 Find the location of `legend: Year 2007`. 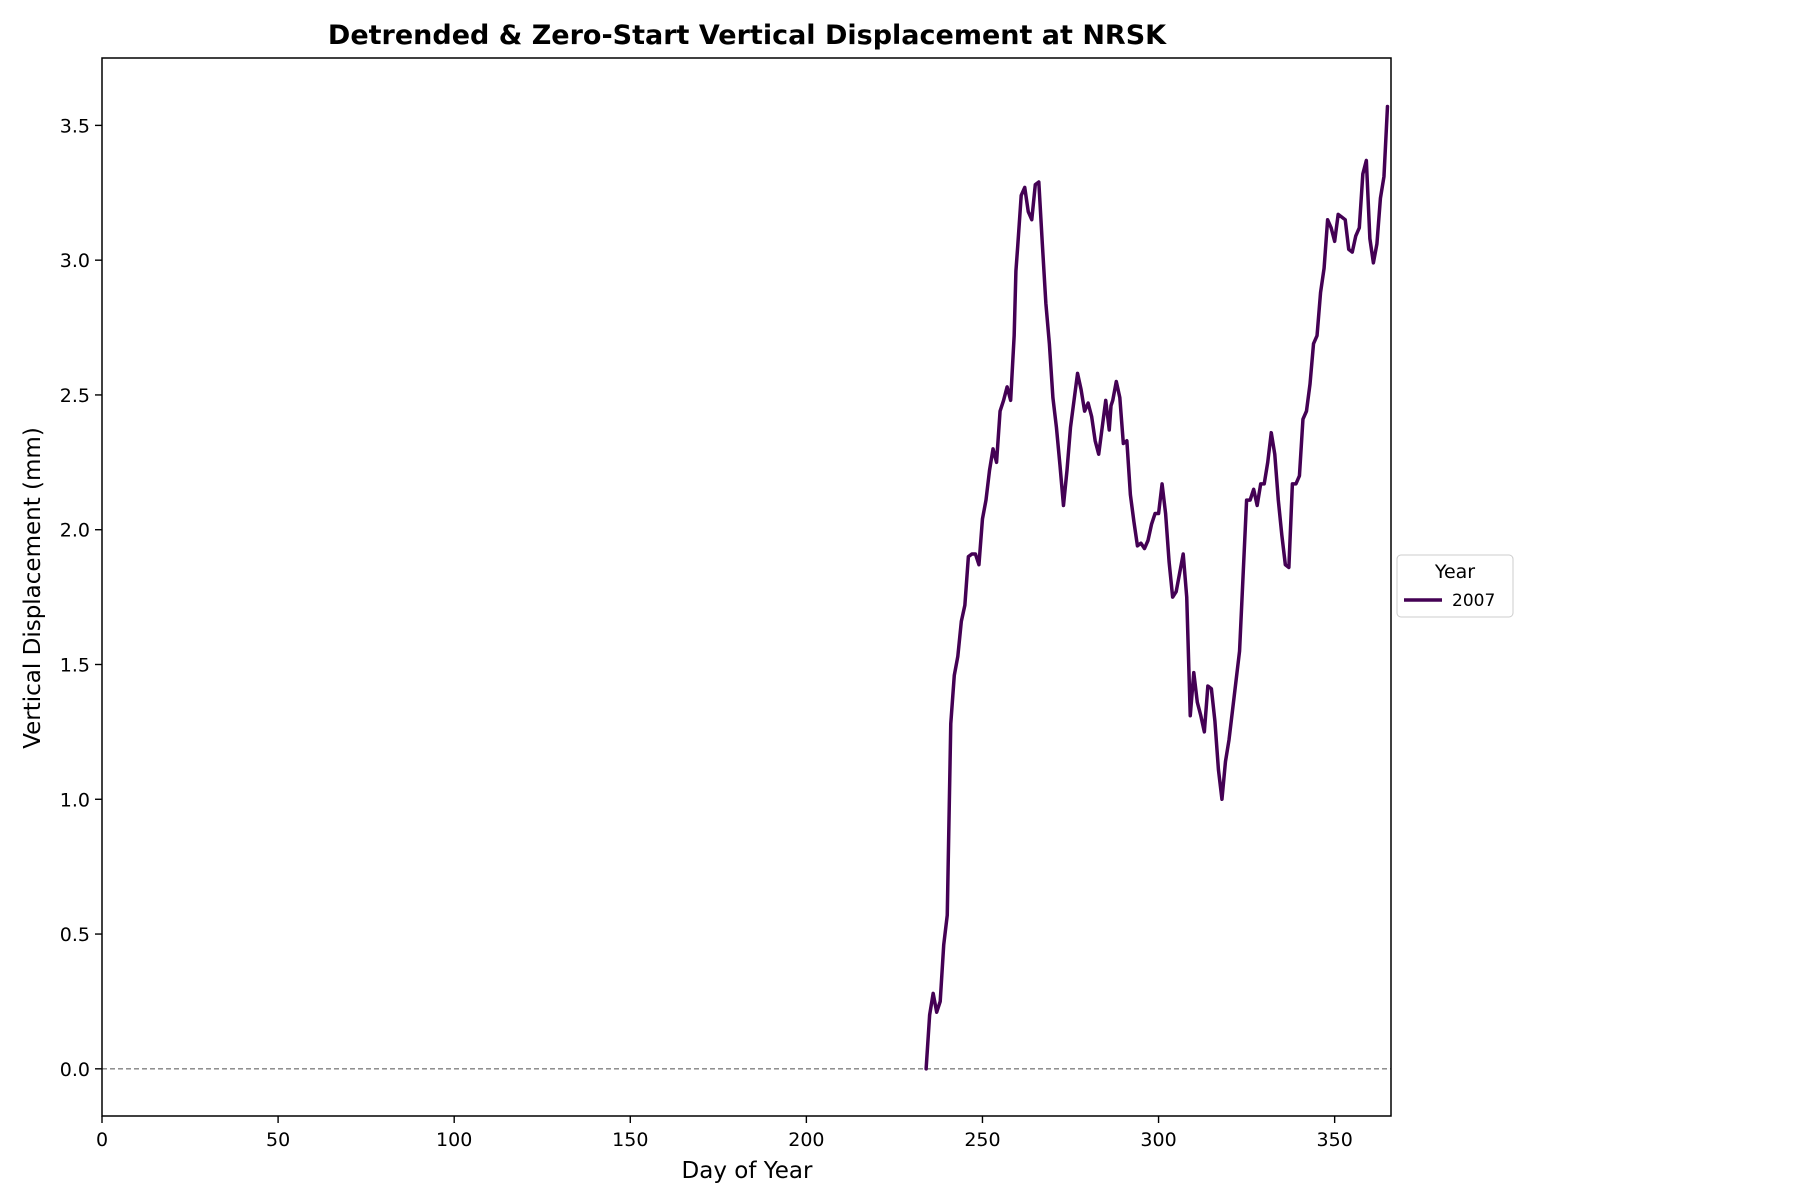

legend: Year 2007 is located at coordinates (1455, 586).